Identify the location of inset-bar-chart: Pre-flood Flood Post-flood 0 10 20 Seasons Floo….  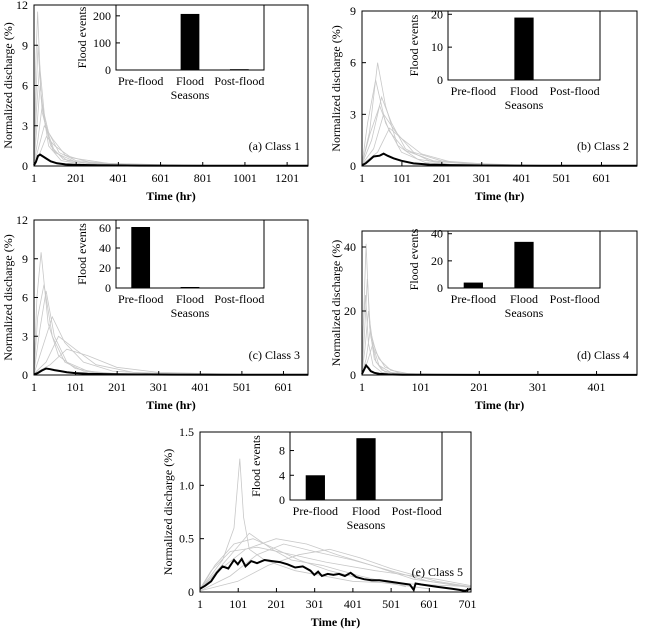
(504, 59).